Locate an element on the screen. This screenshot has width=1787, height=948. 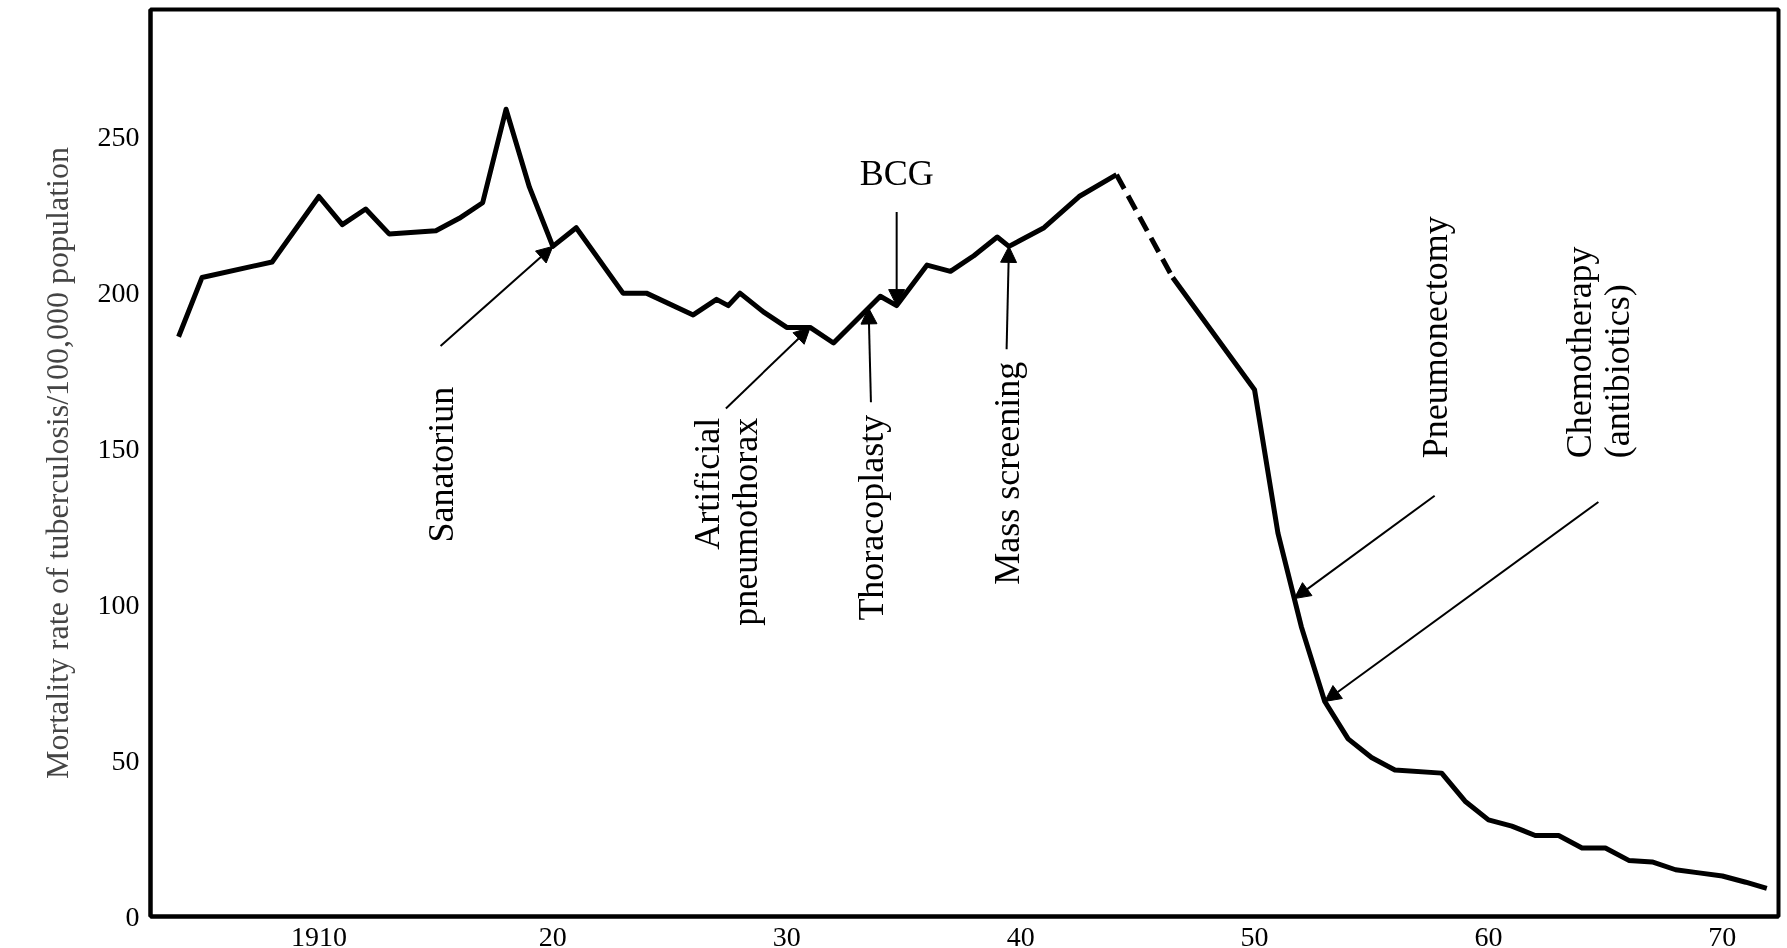
y-tick-label: 250 is located at coordinates (118, 137).